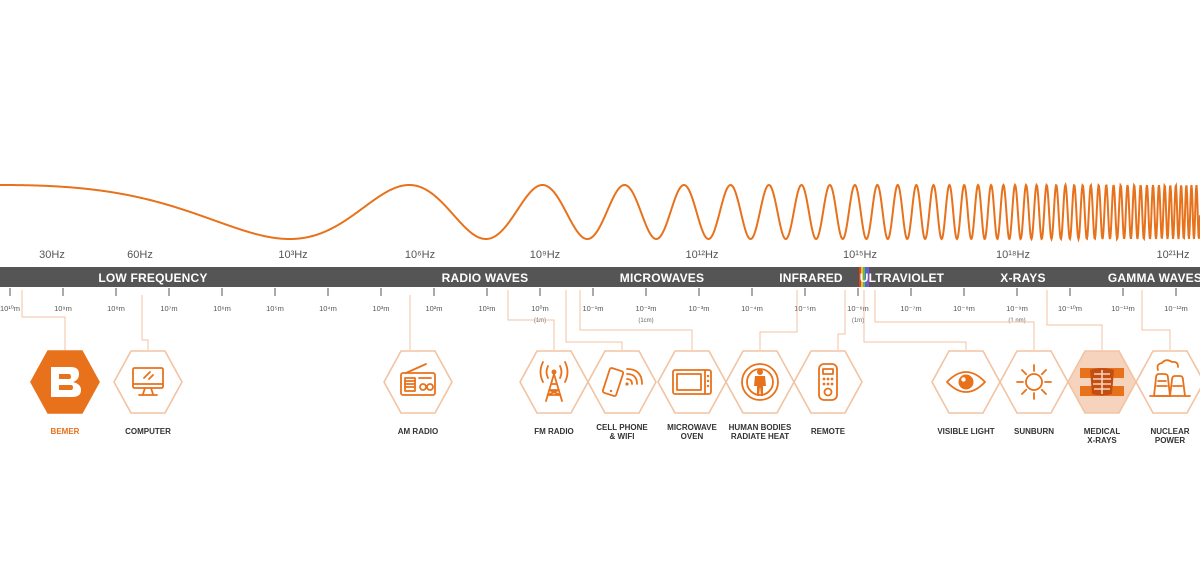 This screenshot has width=1200, height=563. Describe the element at coordinates (1102, 431) in the screenshot. I see `label-xrays-line1: MEDICAL` at that location.